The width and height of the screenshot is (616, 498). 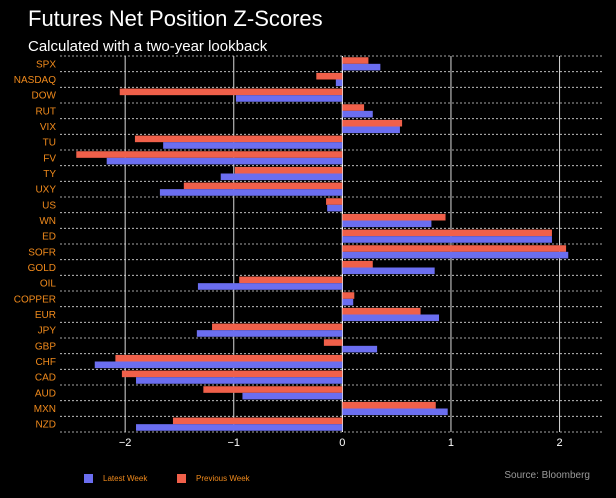 I want to click on category-label: US, so click(x=49, y=205).